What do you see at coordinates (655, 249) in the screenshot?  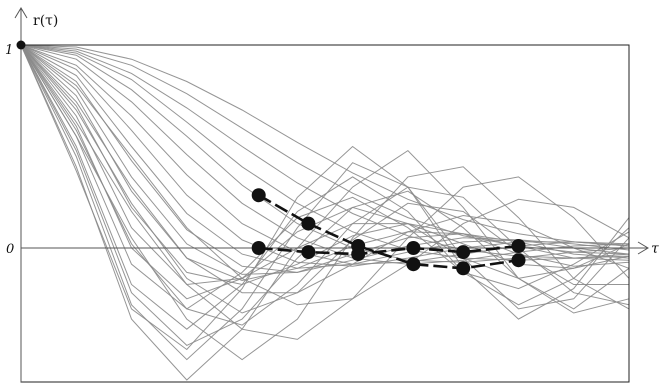 I see `x-axis-label: τ` at bounding box center [655, 249].